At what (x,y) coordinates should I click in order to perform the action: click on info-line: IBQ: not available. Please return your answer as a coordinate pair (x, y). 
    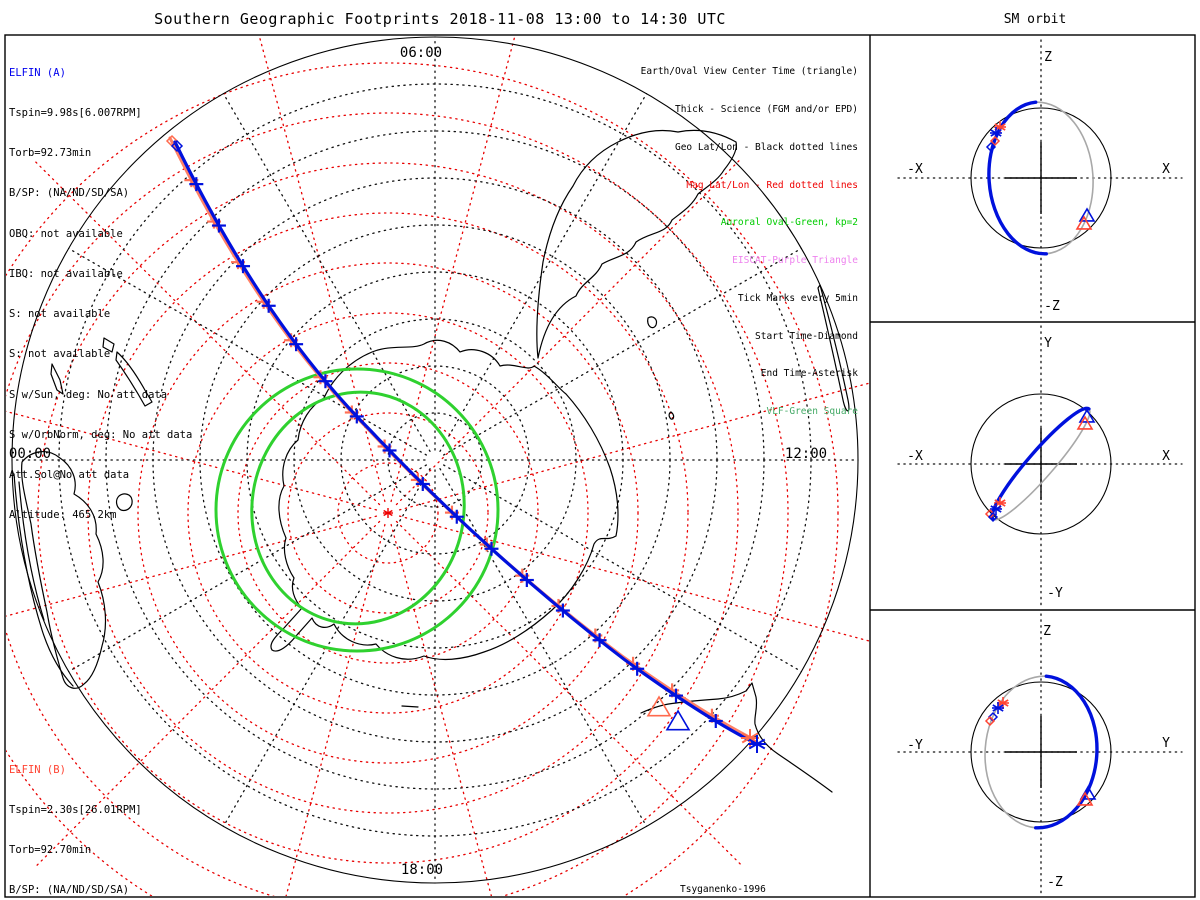
    Looking at the image, I should click on (66, 273).